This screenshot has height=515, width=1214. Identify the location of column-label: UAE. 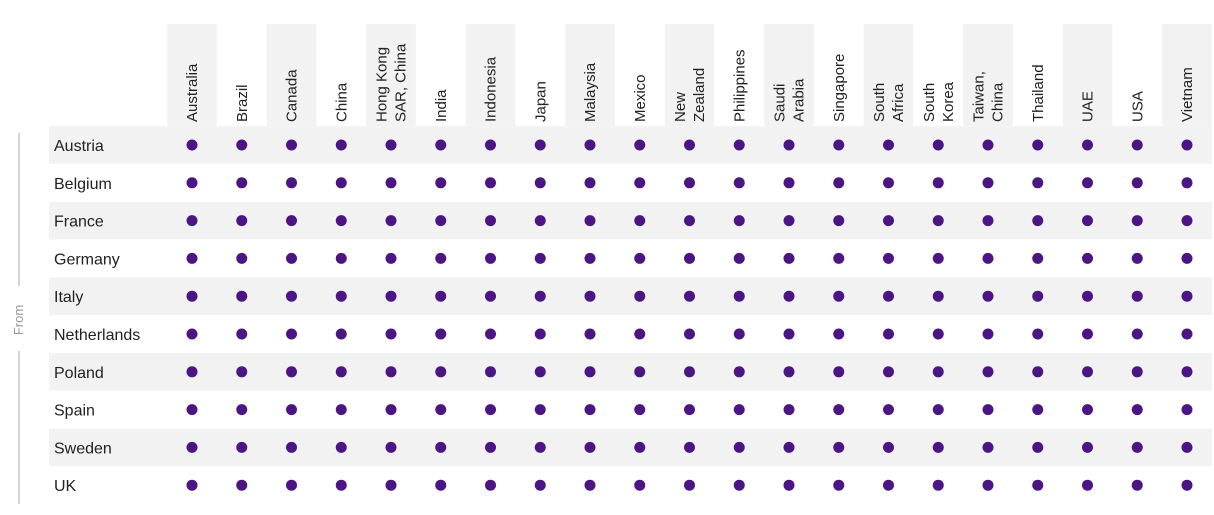
(1088, 106).